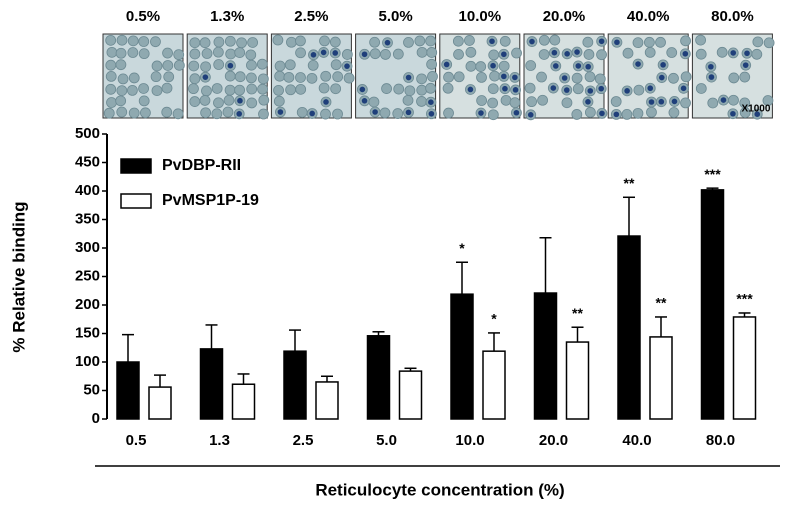  I want to click on y-tick-label: 250, so click(87, 275).